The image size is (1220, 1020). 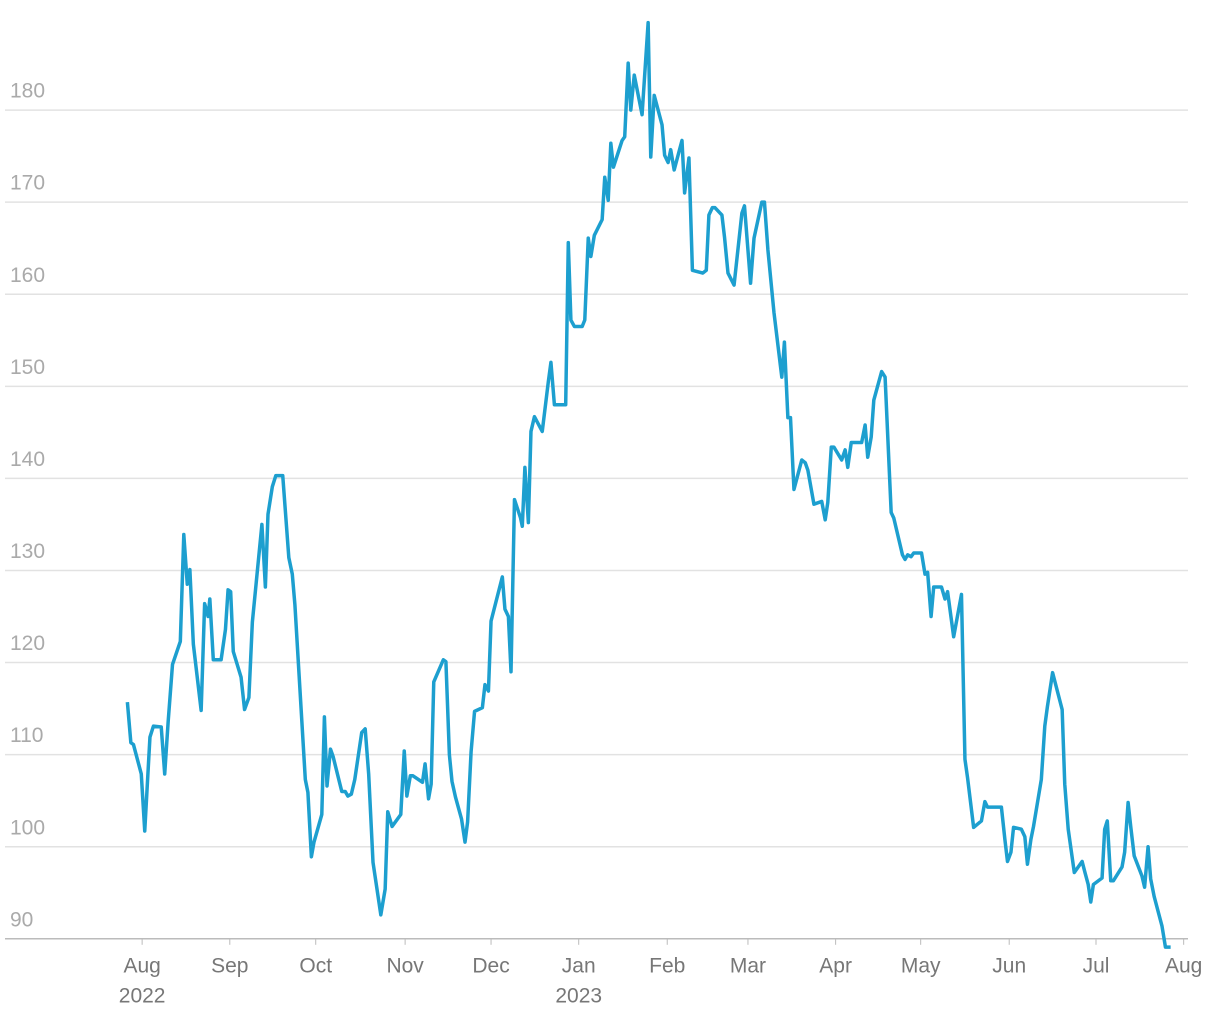 I want to click on x-tick-label: Apr, so click(x=835, y=966).